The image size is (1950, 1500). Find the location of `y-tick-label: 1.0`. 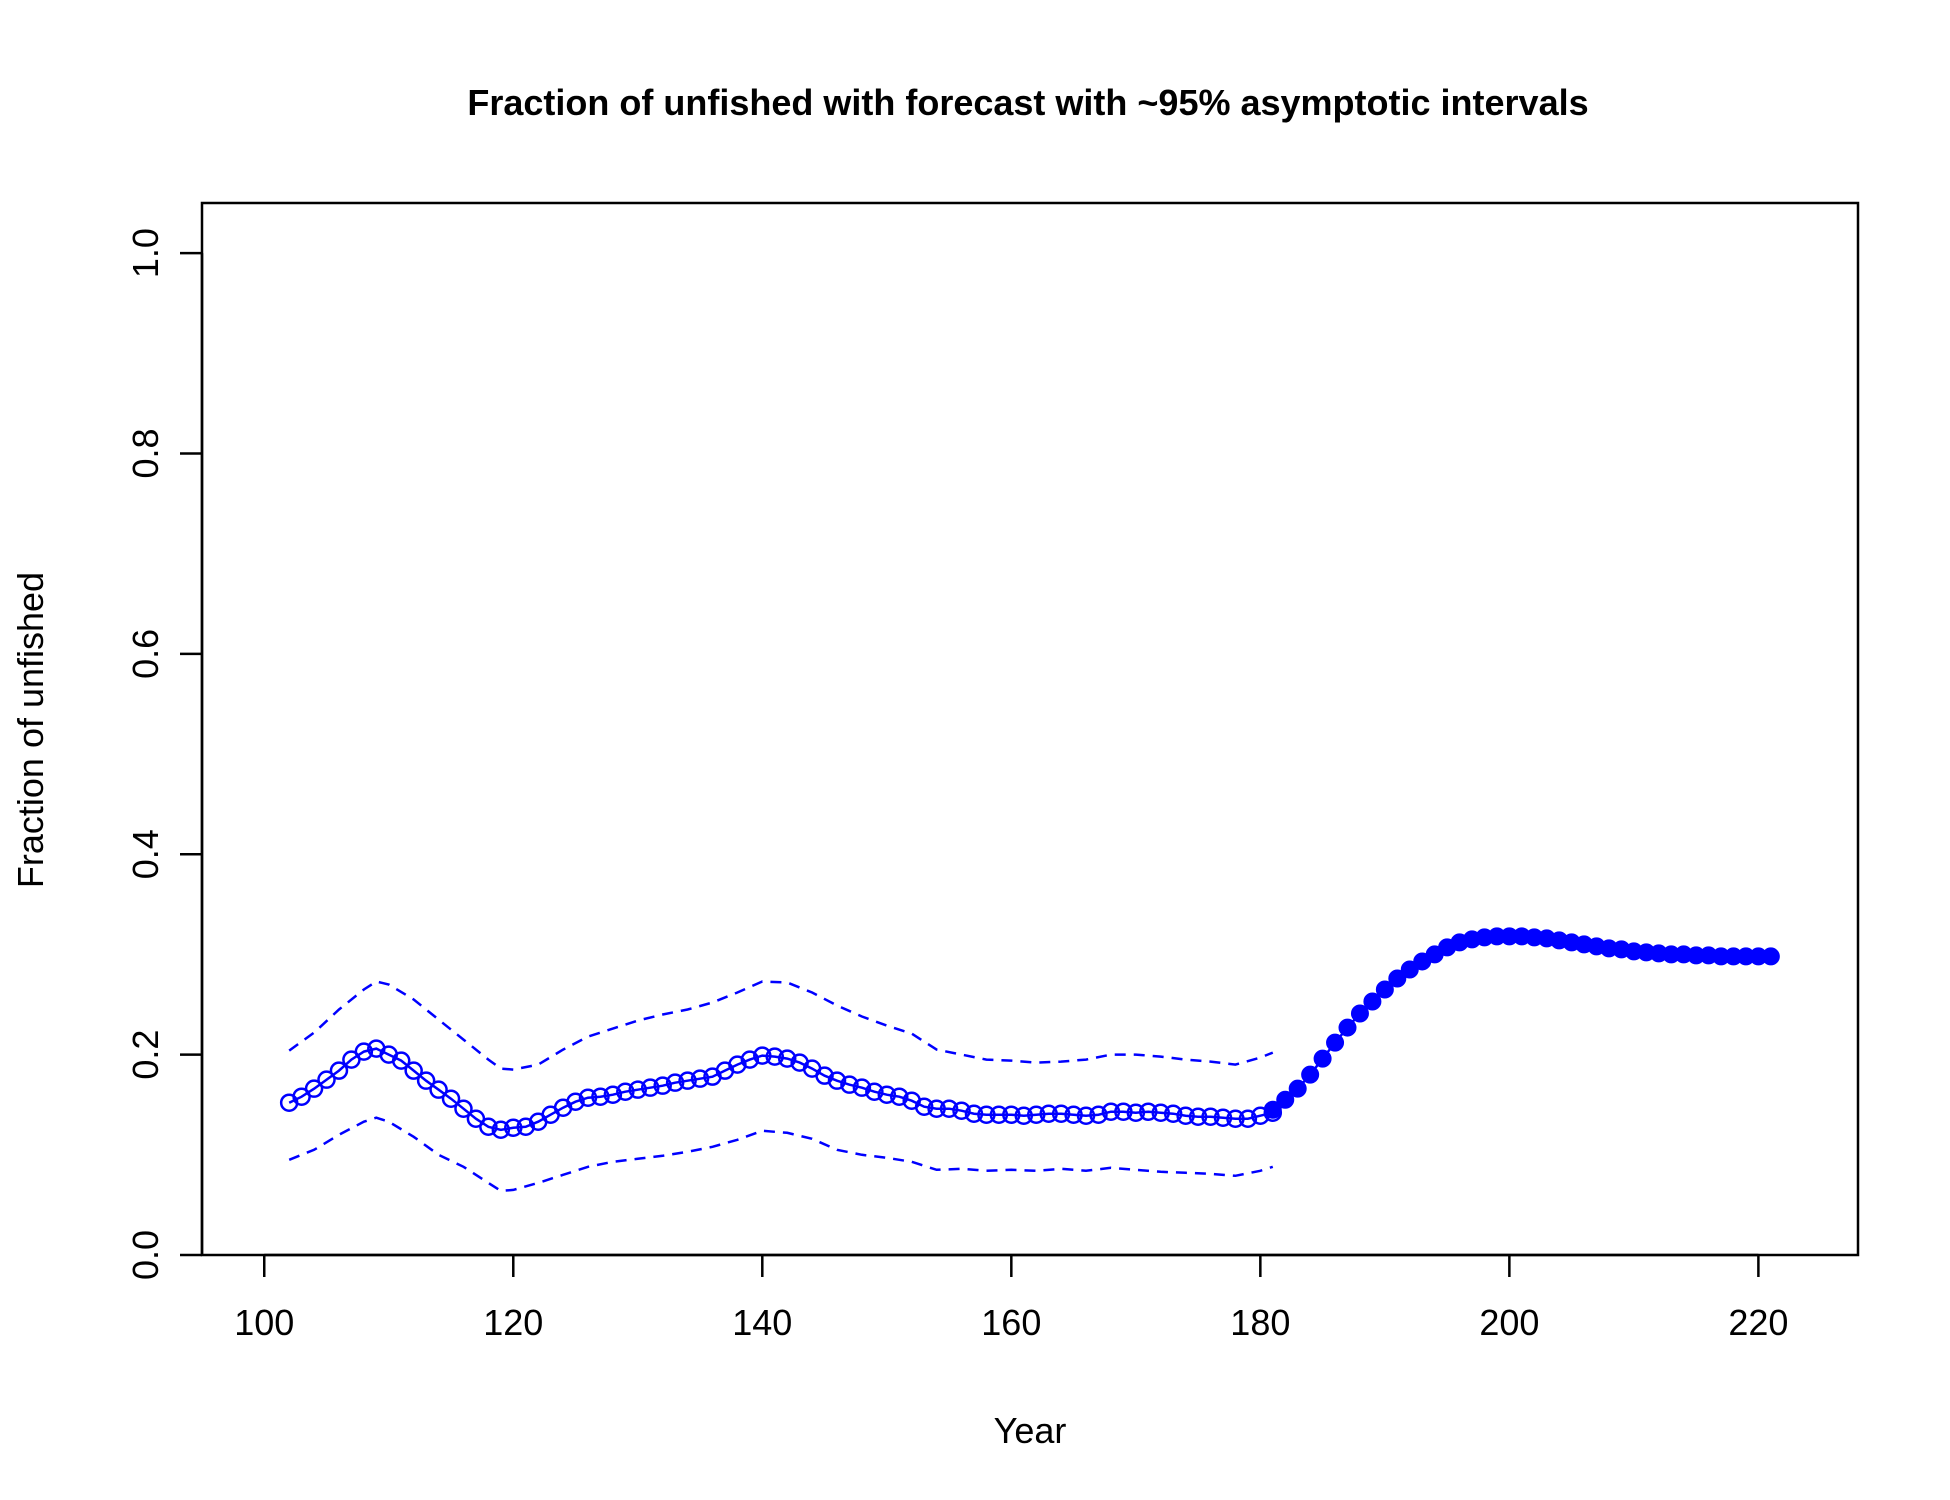

y-tick-label: 1.0 is located at coordinates (145, 253).